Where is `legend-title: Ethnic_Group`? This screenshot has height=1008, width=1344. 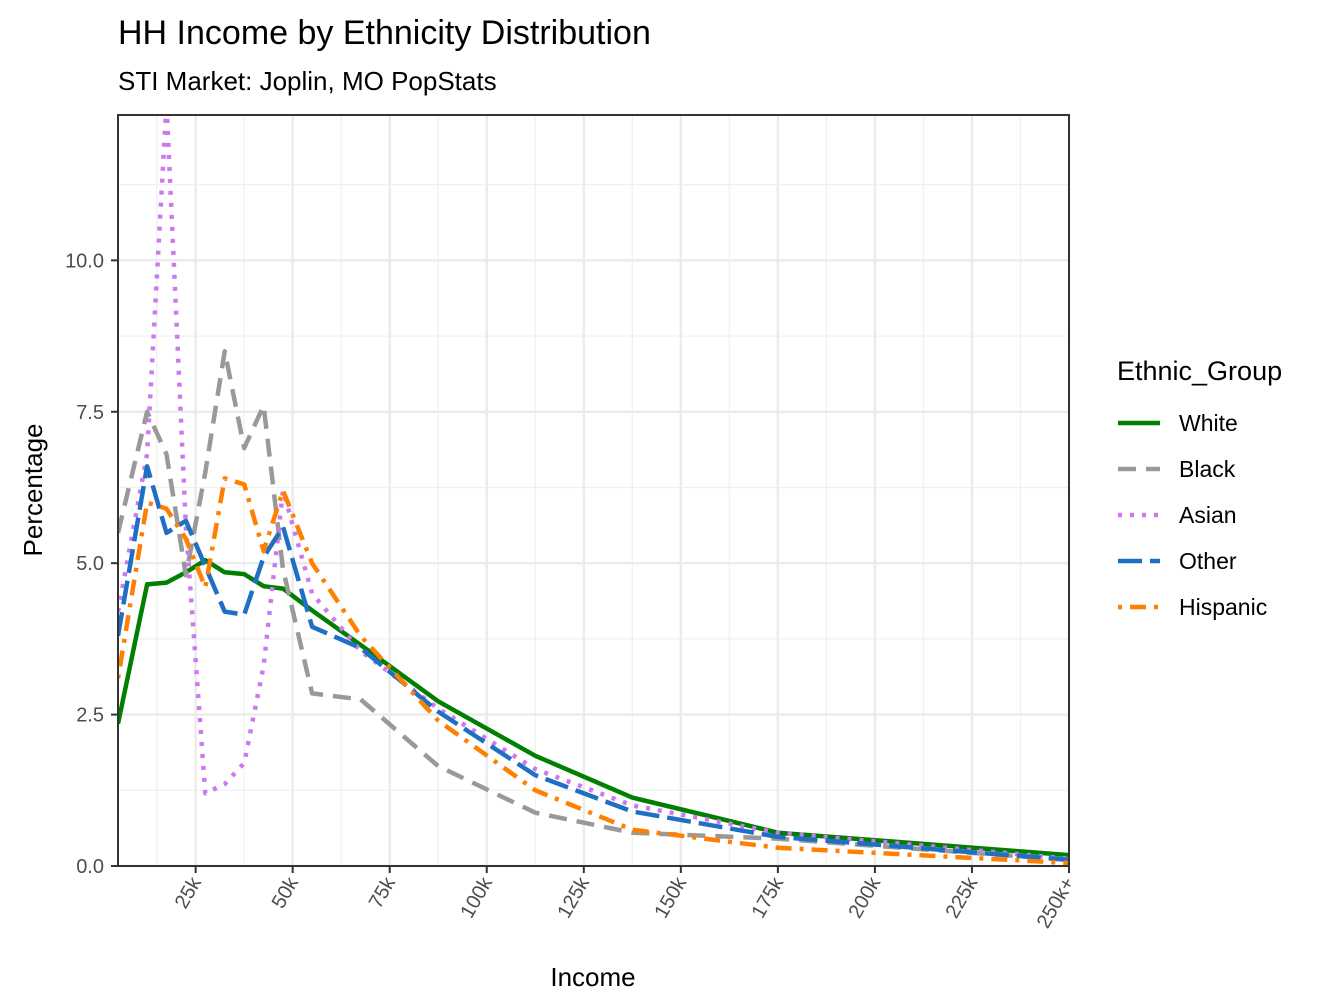
legend-title: Ethnic_Group is located at coordinates (1199, 371).